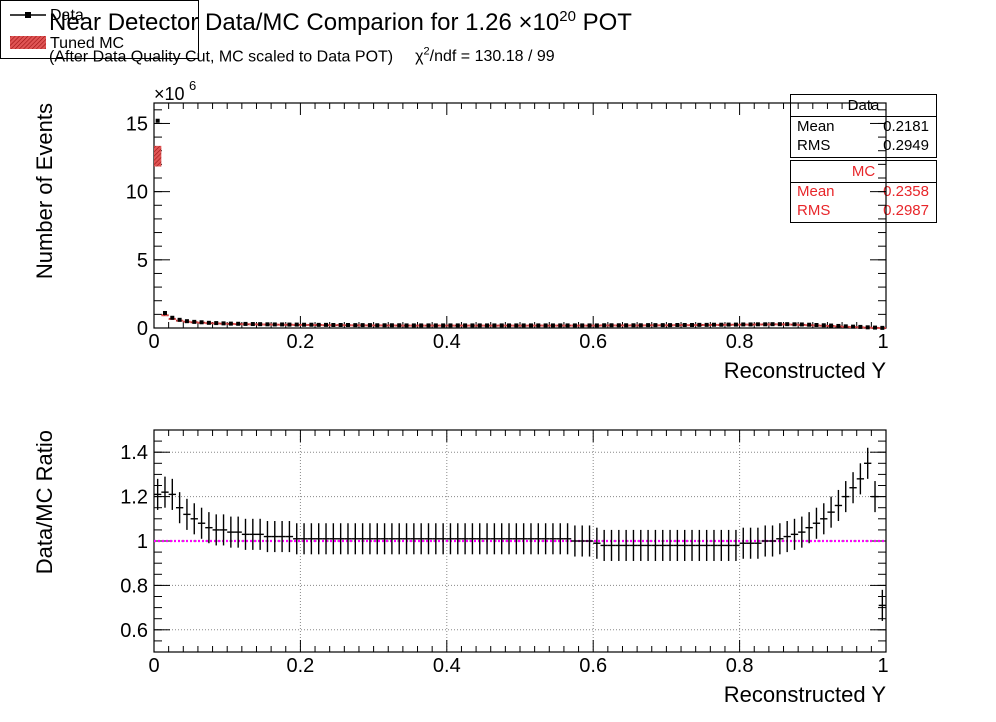 This screenshot has width=996, height=722. Describe the element at coordinates (863, 106) in the screenshot. I see `stats-data-title: Data` at that location.